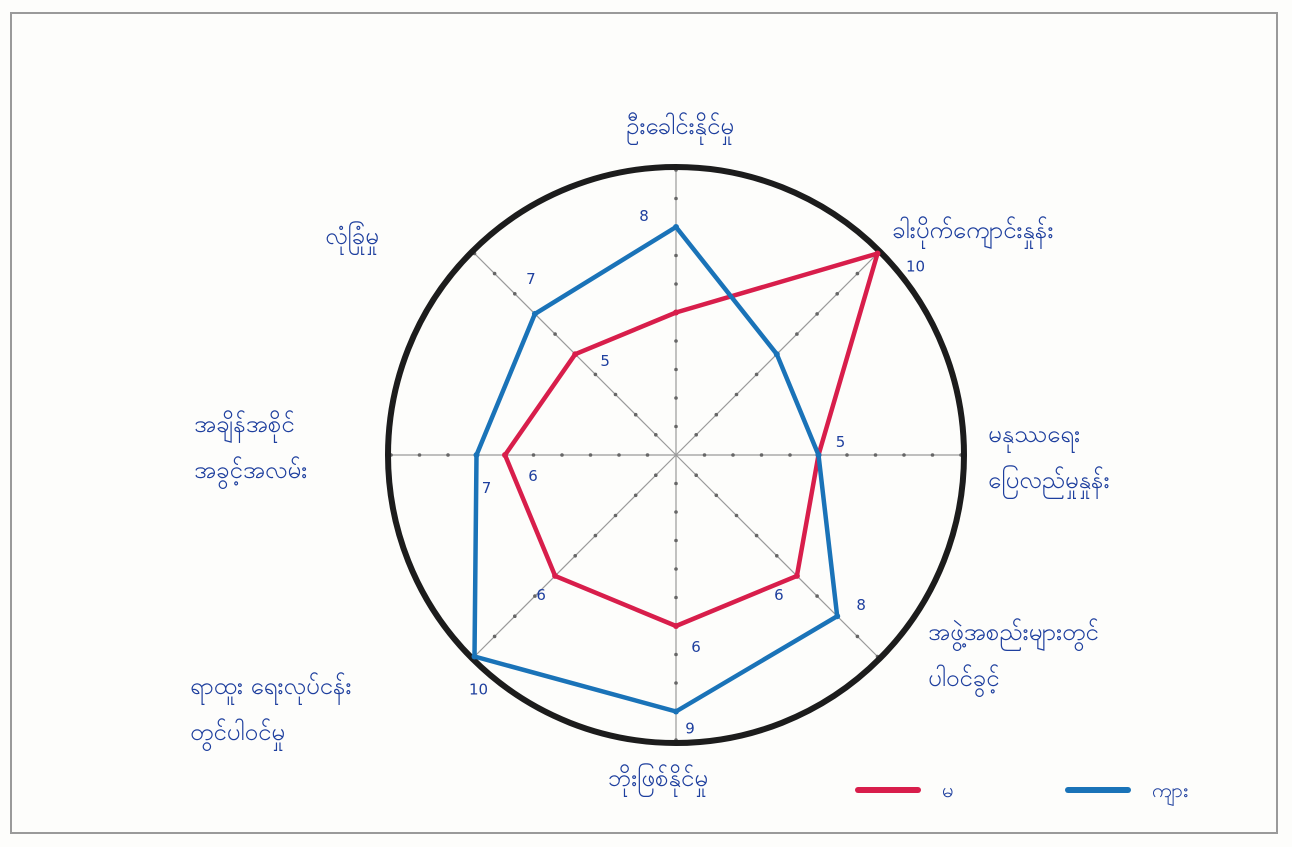 The image size is (1292, 847). Describe the element at coordinates (972, 232) in the screenshot. I see `category-label-2: ခါးပိုက်ကျောင်းနှုန်း` at that location.